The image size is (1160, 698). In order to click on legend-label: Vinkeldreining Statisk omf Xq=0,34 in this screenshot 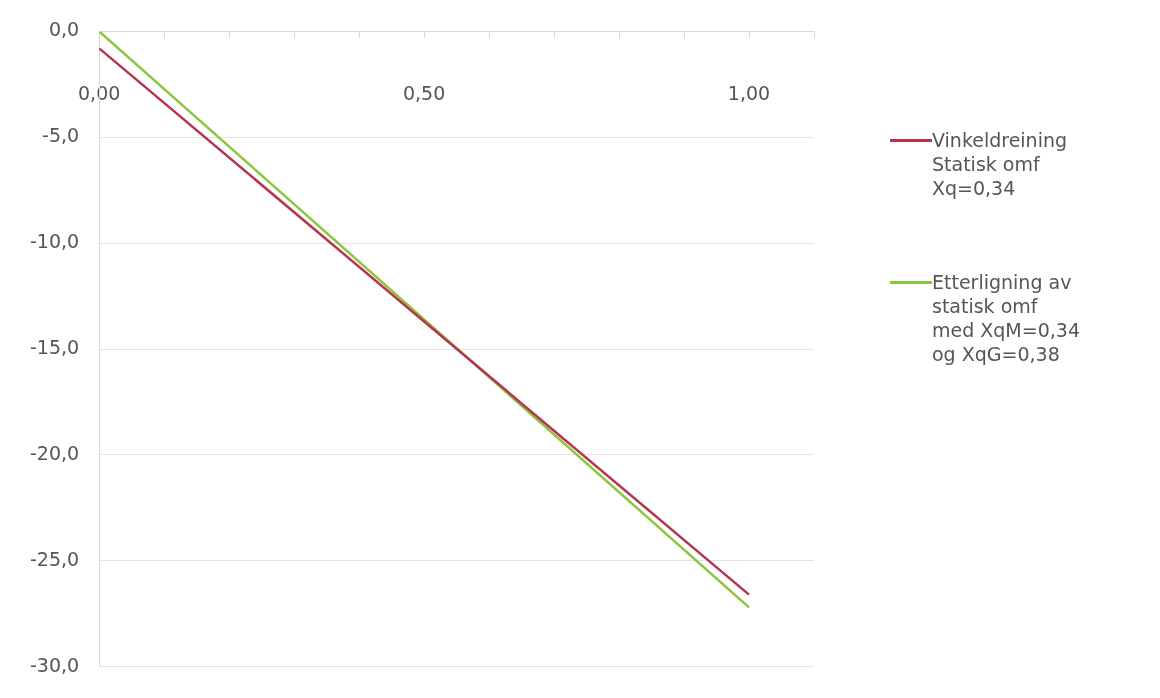, I will do `click(1000, 164)`.